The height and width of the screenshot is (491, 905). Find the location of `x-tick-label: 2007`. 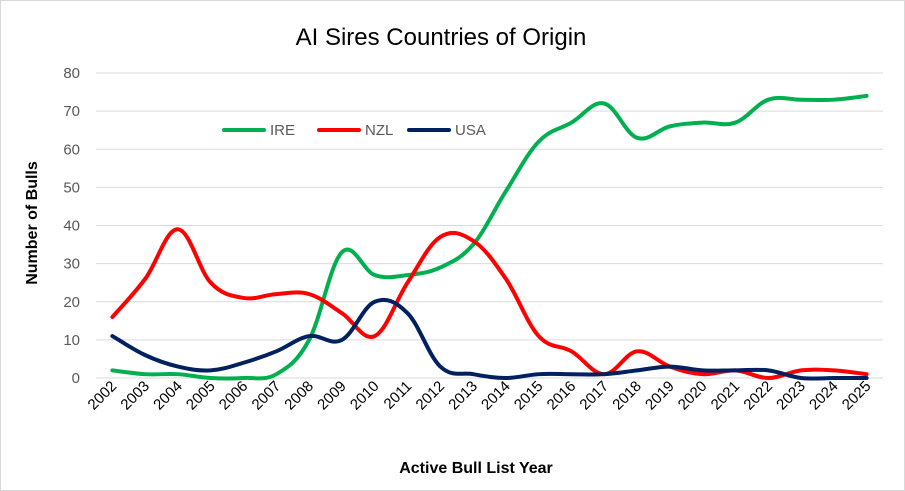

x-tick-label: 2007 is located at coordinates (267, 396).